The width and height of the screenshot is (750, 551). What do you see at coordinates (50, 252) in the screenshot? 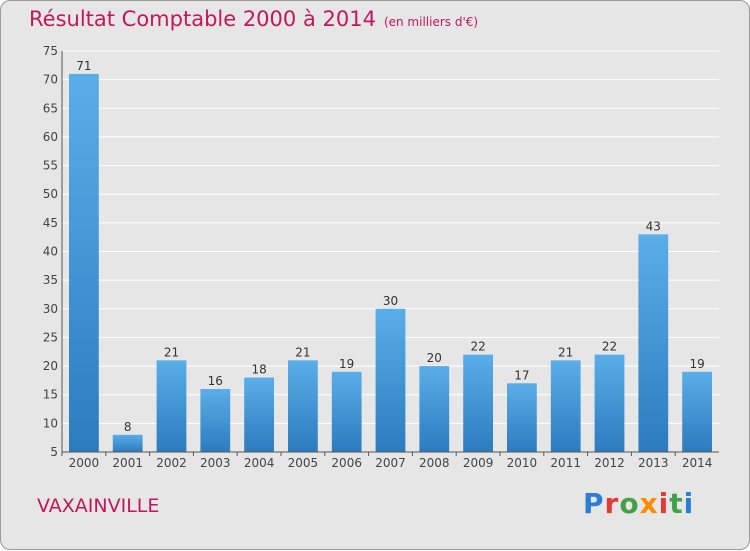
I see `y-tick-label: 40` at bounding box center [50, 252].